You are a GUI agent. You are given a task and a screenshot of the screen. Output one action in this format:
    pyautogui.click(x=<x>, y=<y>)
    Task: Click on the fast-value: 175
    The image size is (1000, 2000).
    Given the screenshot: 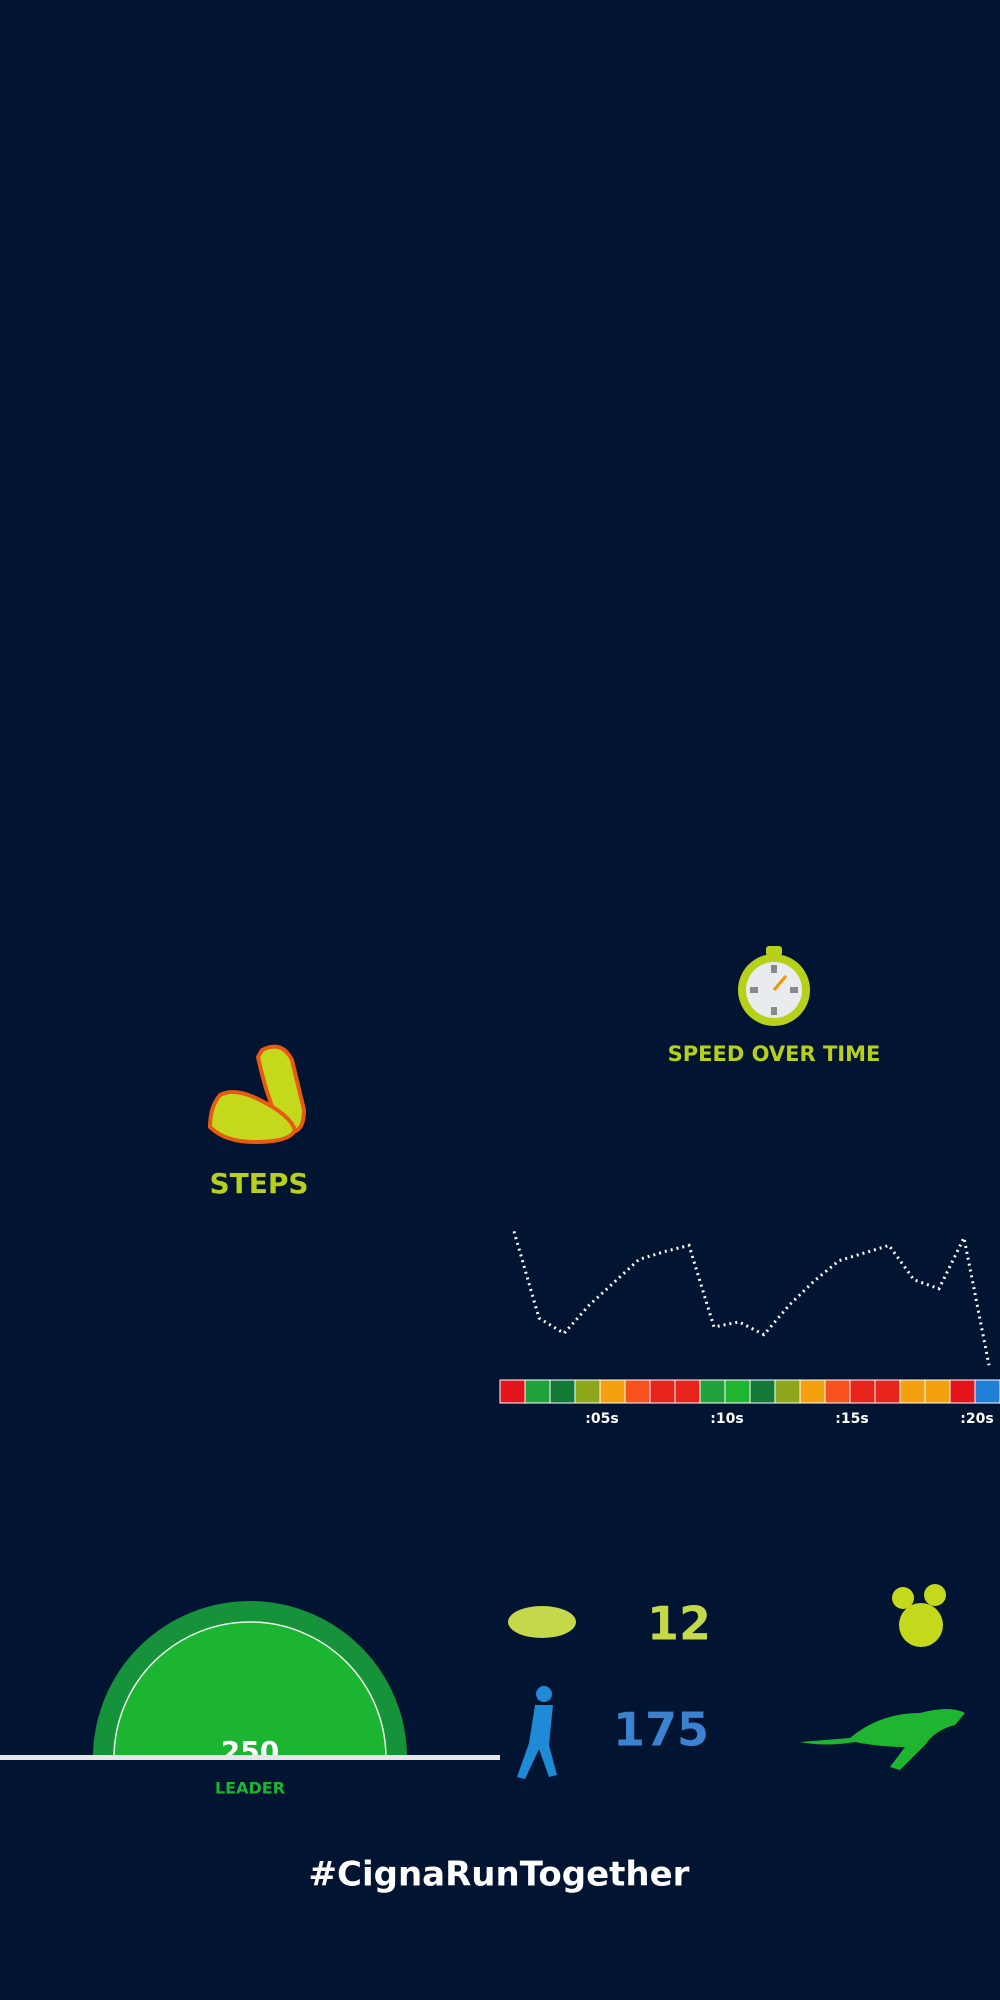 What is the action you would take?
    pyautogui.click(x=661, y=1730)
    